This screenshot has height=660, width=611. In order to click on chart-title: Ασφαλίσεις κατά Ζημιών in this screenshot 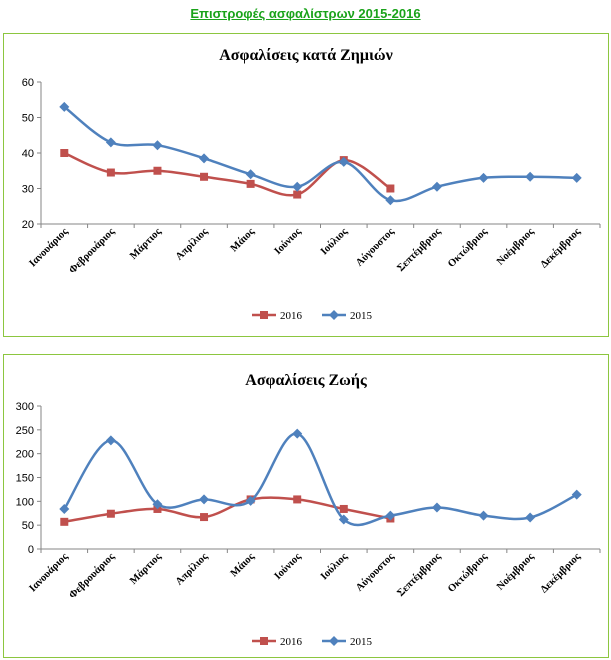, I will do `click(306, 55)`.